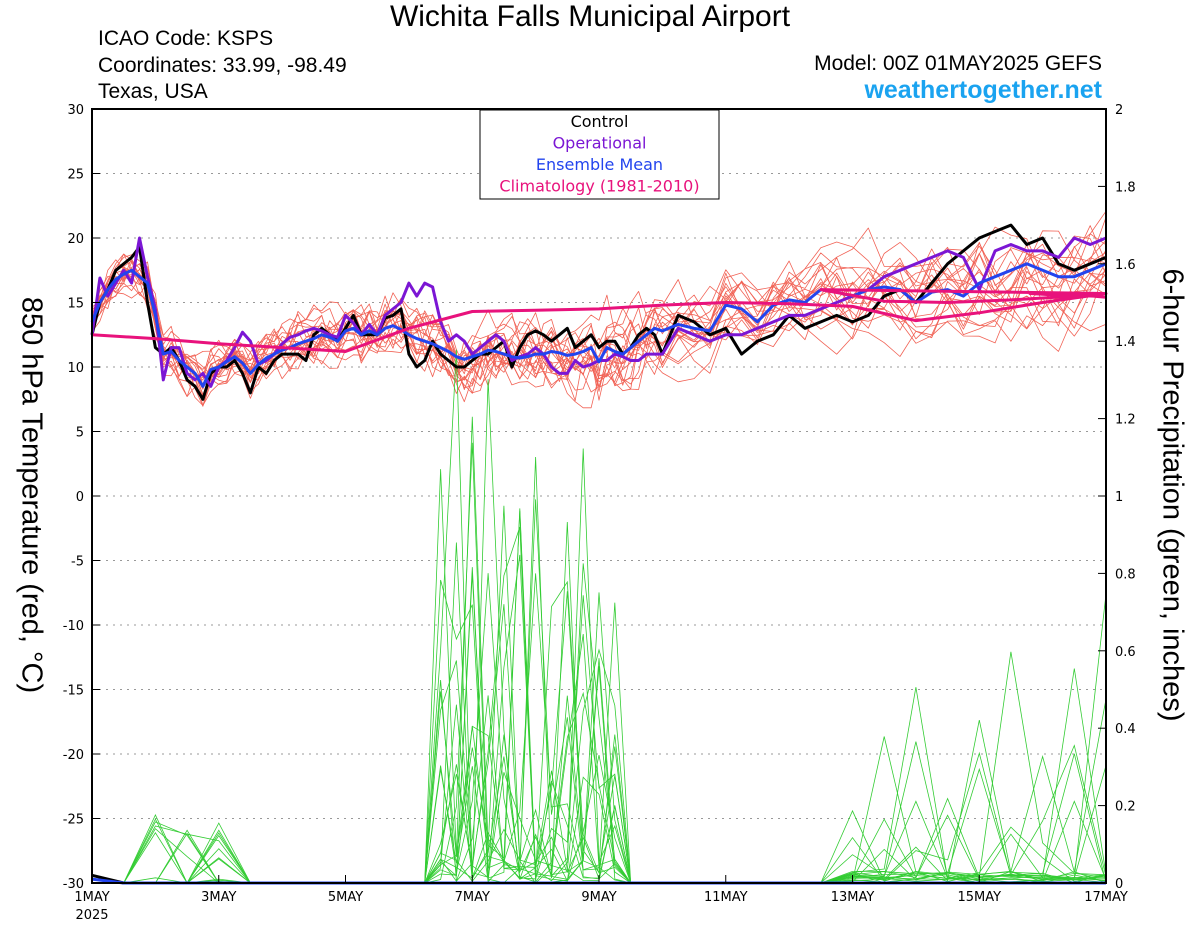  Describe the element at coordinates (1119, 884) in the screenshot. I see `y2-tick-label: 0` at that location.